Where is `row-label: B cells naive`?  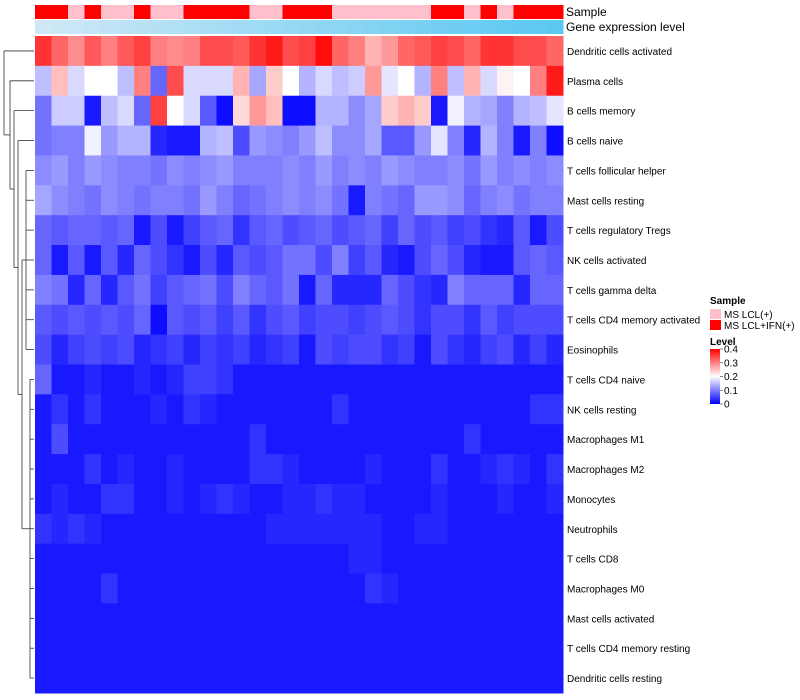
row-label: B cells naive is located at coordinates (595, 142).